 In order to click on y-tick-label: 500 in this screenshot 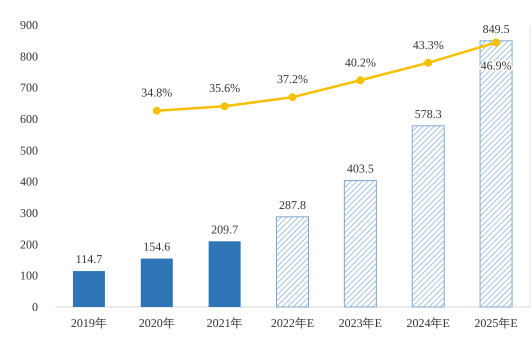, I will do `click(29, 150)`.